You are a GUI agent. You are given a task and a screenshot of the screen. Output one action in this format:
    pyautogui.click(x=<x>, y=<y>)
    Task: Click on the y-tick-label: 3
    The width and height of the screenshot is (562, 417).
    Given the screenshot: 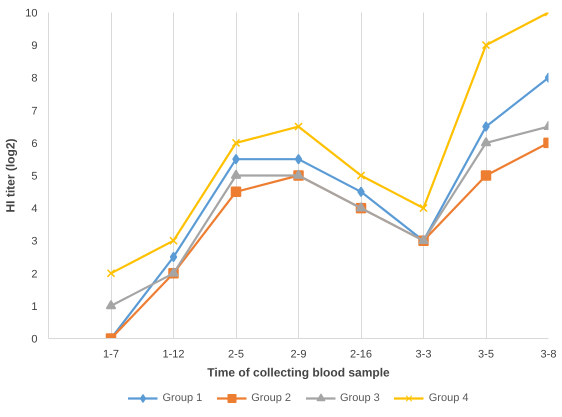 What is the action you would take?
    pyautogui.click(x=34, y=242)
    